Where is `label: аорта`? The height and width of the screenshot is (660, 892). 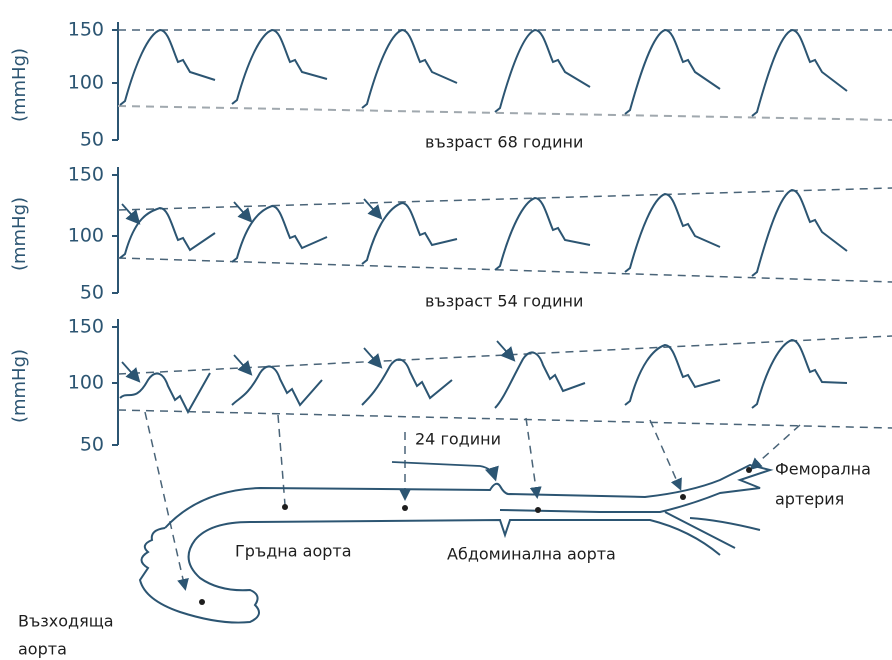 label: аорта is located at coordinates (42, 649).